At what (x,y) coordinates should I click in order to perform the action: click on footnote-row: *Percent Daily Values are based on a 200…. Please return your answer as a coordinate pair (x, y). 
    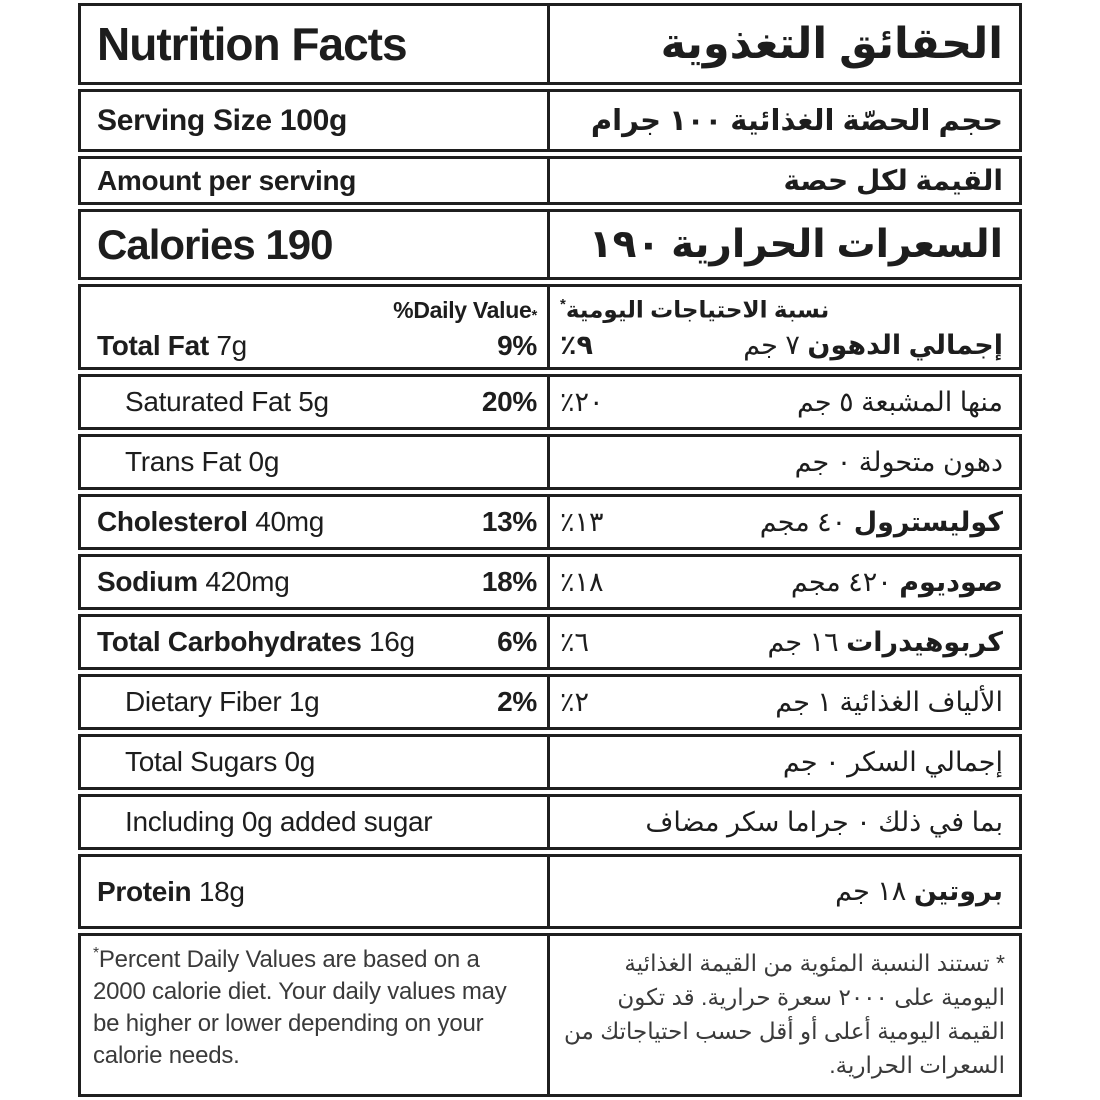
    Looking at the image, I should click on (550, 1015).